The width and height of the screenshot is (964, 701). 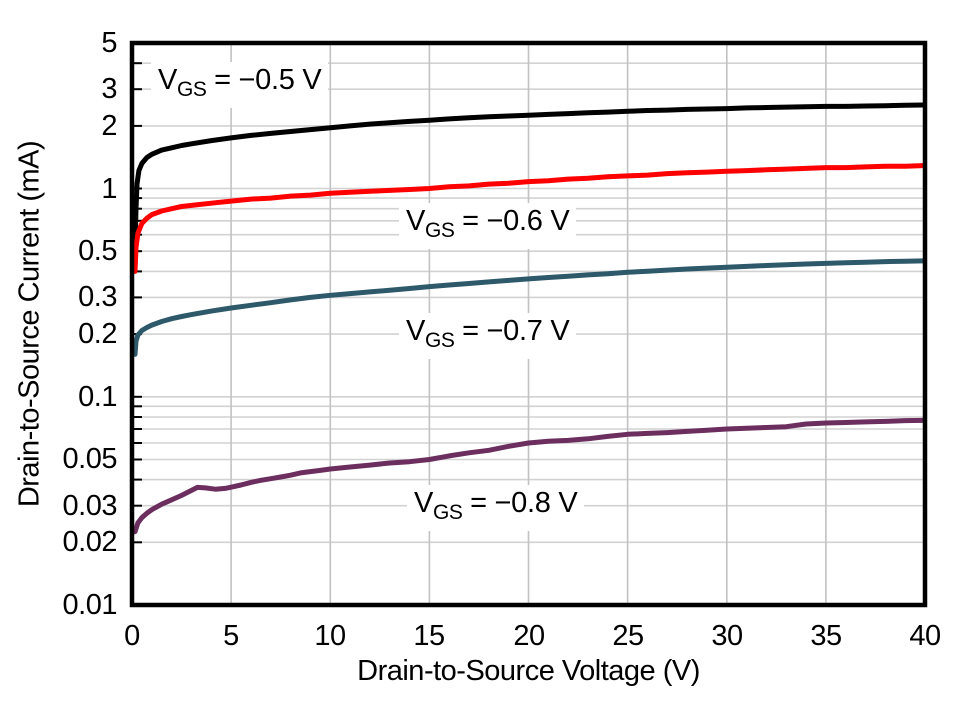 I want to click on x-tick-label: 15, so click(x=429, y=636).